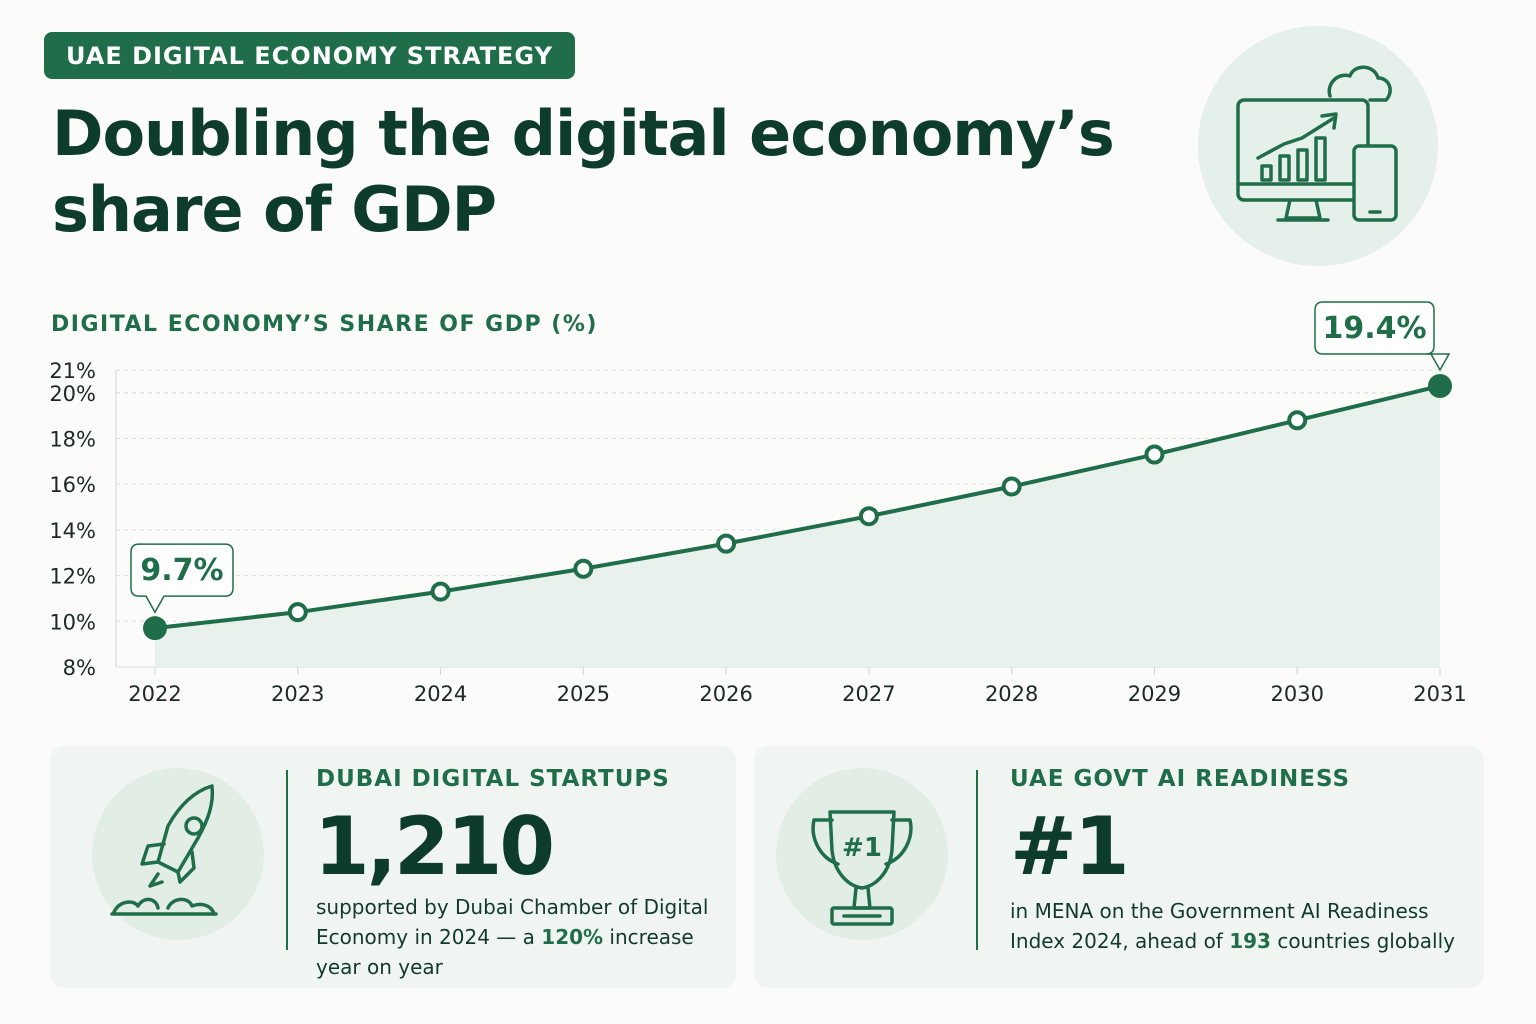 Image resolution: width=1536 pixels, height=1024 pixels. I want to click on y-tick-label: 8%, so click(79, 668).